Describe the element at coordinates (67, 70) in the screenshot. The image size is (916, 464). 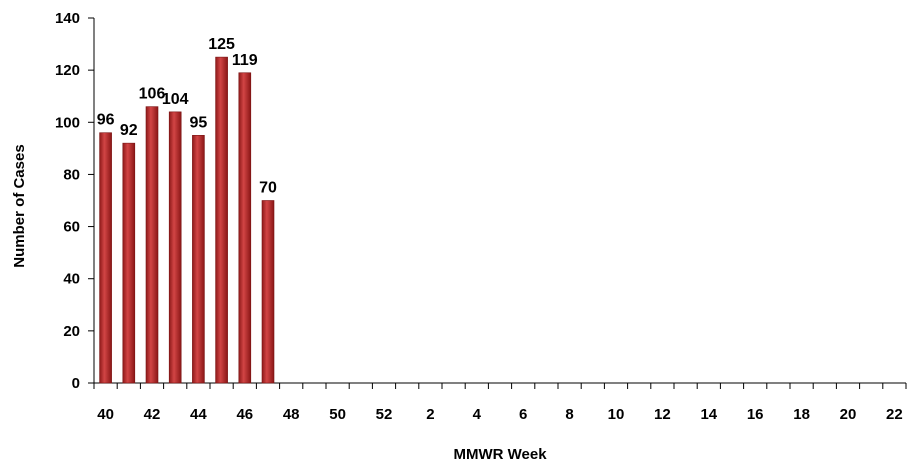
I see `y-tick-label: 120` at that location.